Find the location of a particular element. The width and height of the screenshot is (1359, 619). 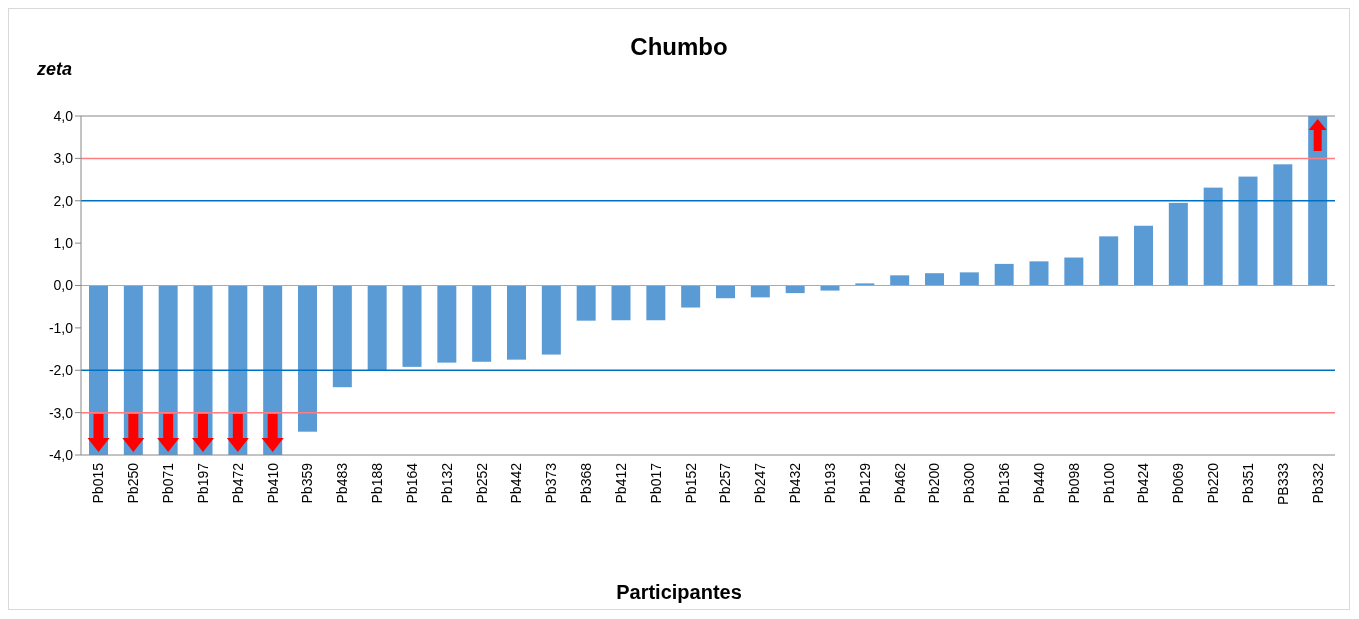

y-tick-label: 0,0 is located at coordinates (63, 285).